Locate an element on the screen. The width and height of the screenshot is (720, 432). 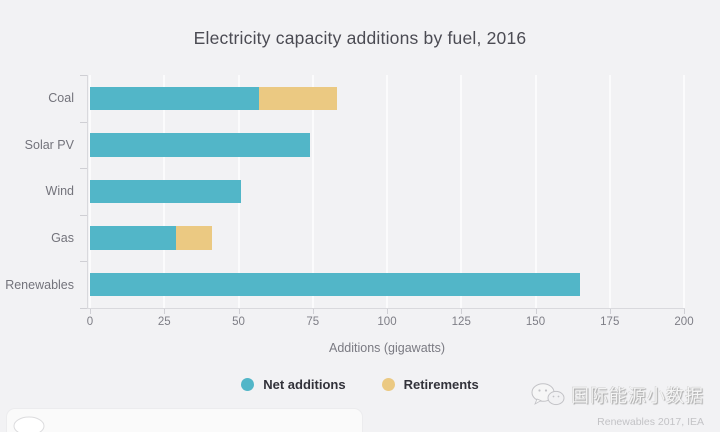
x-tick-label-175: 175 is located at coordinates (610, 322).